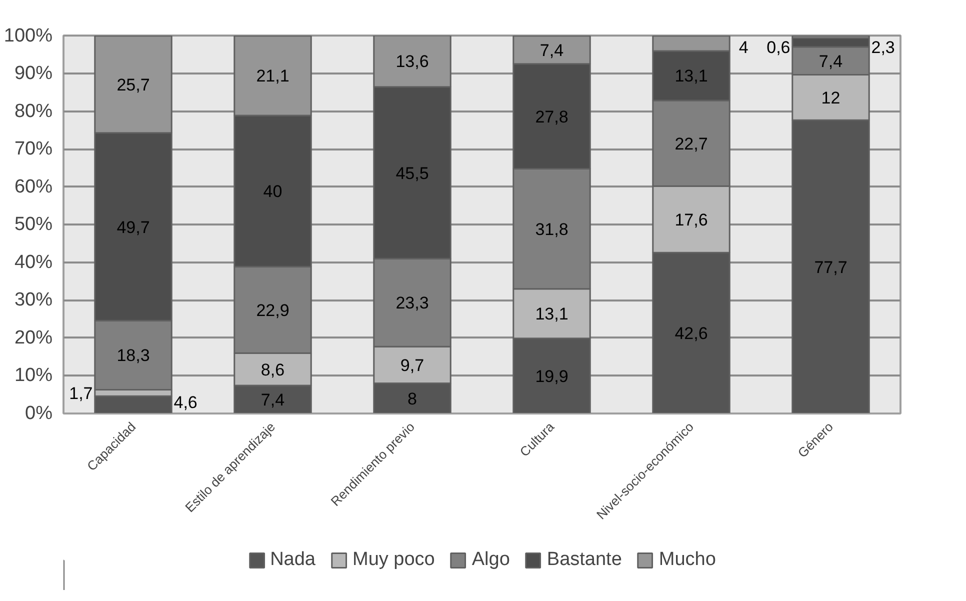 The height and width of the screenshot is (601, 966). What do you see at coordinates (28, 35) in the screenshot?
I see `y-tick-label: 100%` at bounding box center [28, 35].